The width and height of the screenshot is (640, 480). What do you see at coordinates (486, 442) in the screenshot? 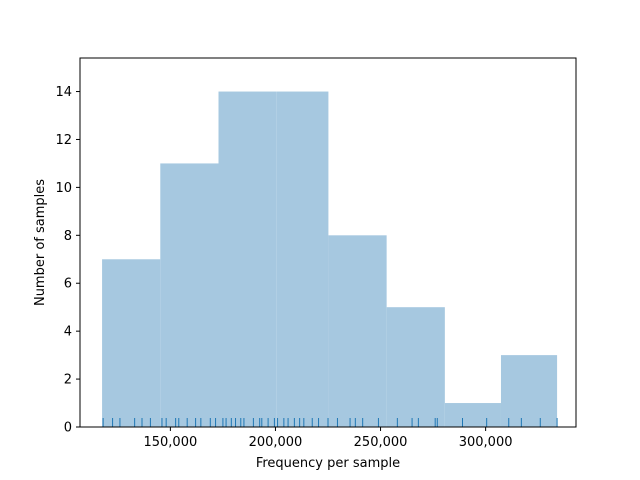
I see `x-tick-label: 300,000` at bounding box center [486, 442].